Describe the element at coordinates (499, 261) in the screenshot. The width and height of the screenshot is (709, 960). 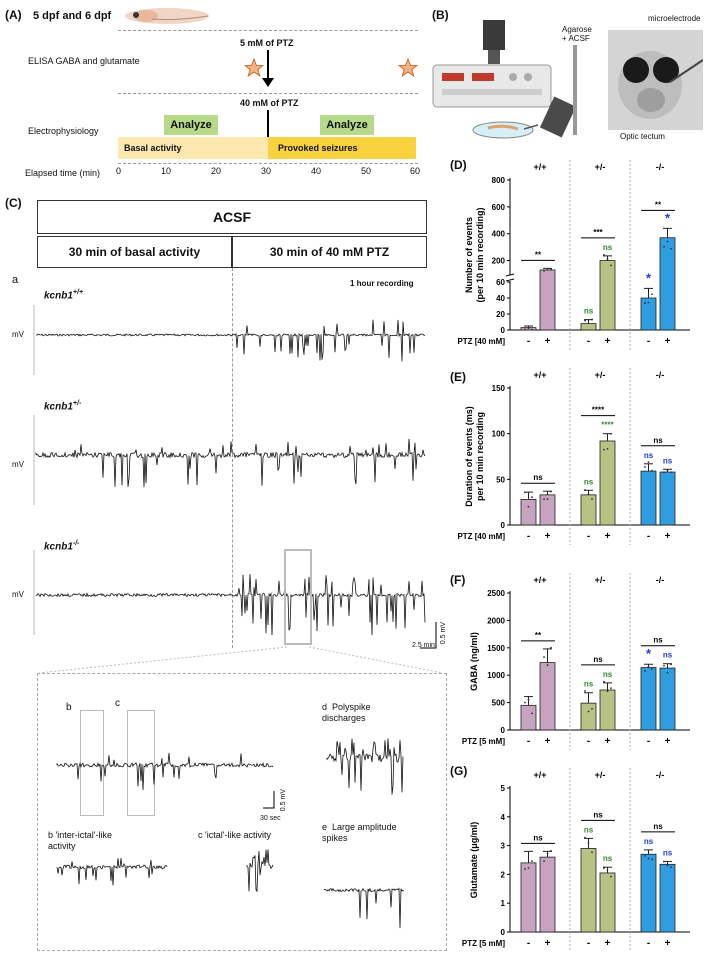
I see `y-tick-label: 200` at that location.